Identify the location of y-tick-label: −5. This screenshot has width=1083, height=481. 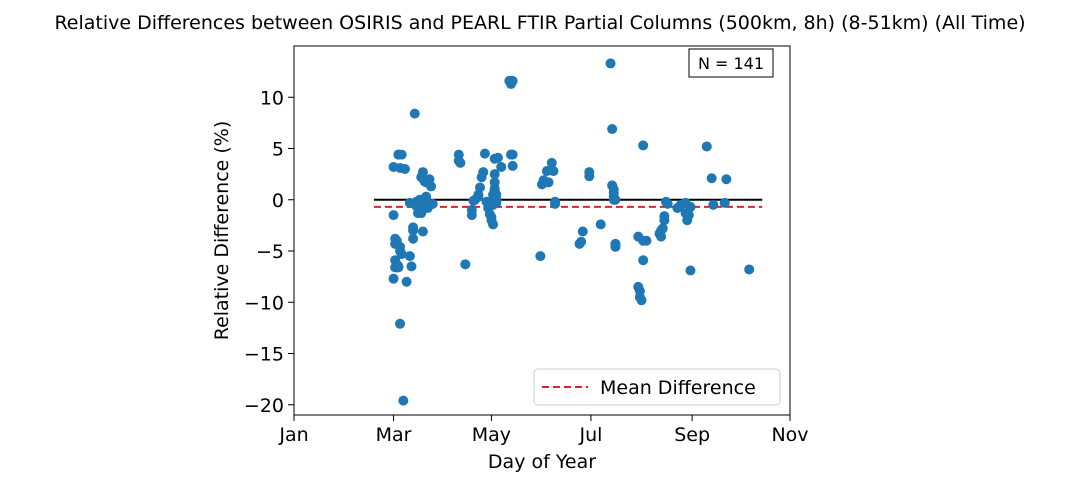
(270, 252).